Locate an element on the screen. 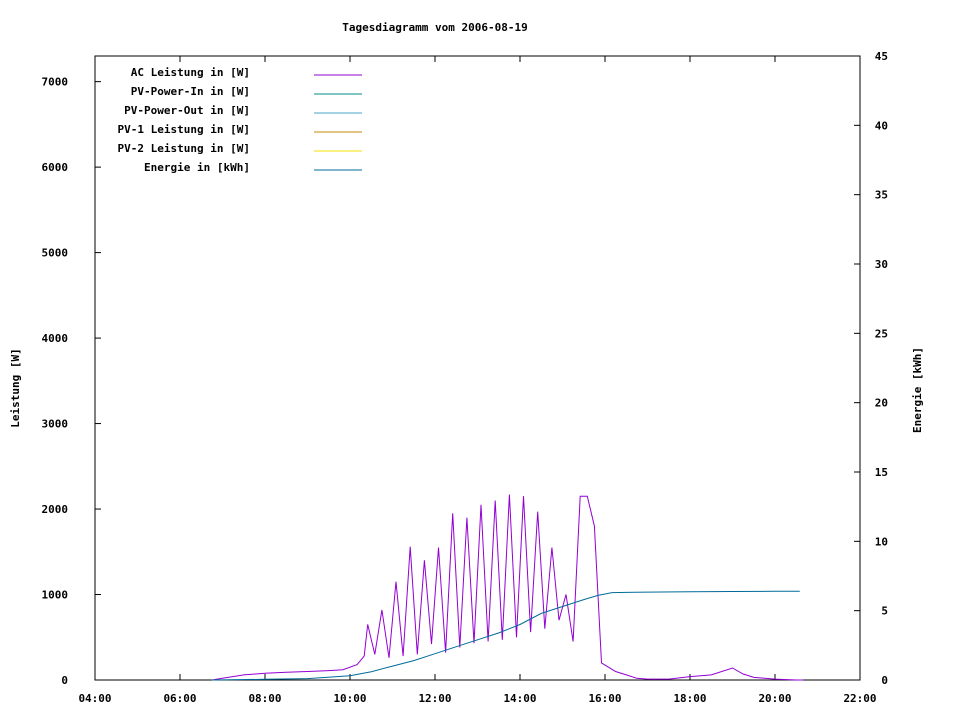  y2-tick-label: 10 is located at coordinates (881, 541).